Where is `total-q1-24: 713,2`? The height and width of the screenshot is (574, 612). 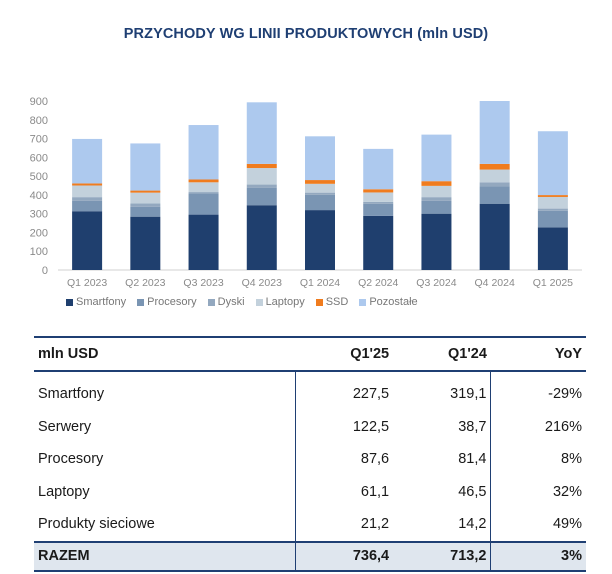
total-q1-24: 713,2 is located at coordinates (442, 556).